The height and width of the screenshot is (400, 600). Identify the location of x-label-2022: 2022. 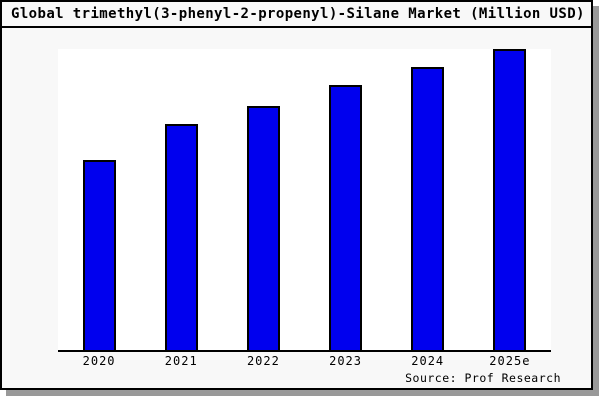
(263, 361).